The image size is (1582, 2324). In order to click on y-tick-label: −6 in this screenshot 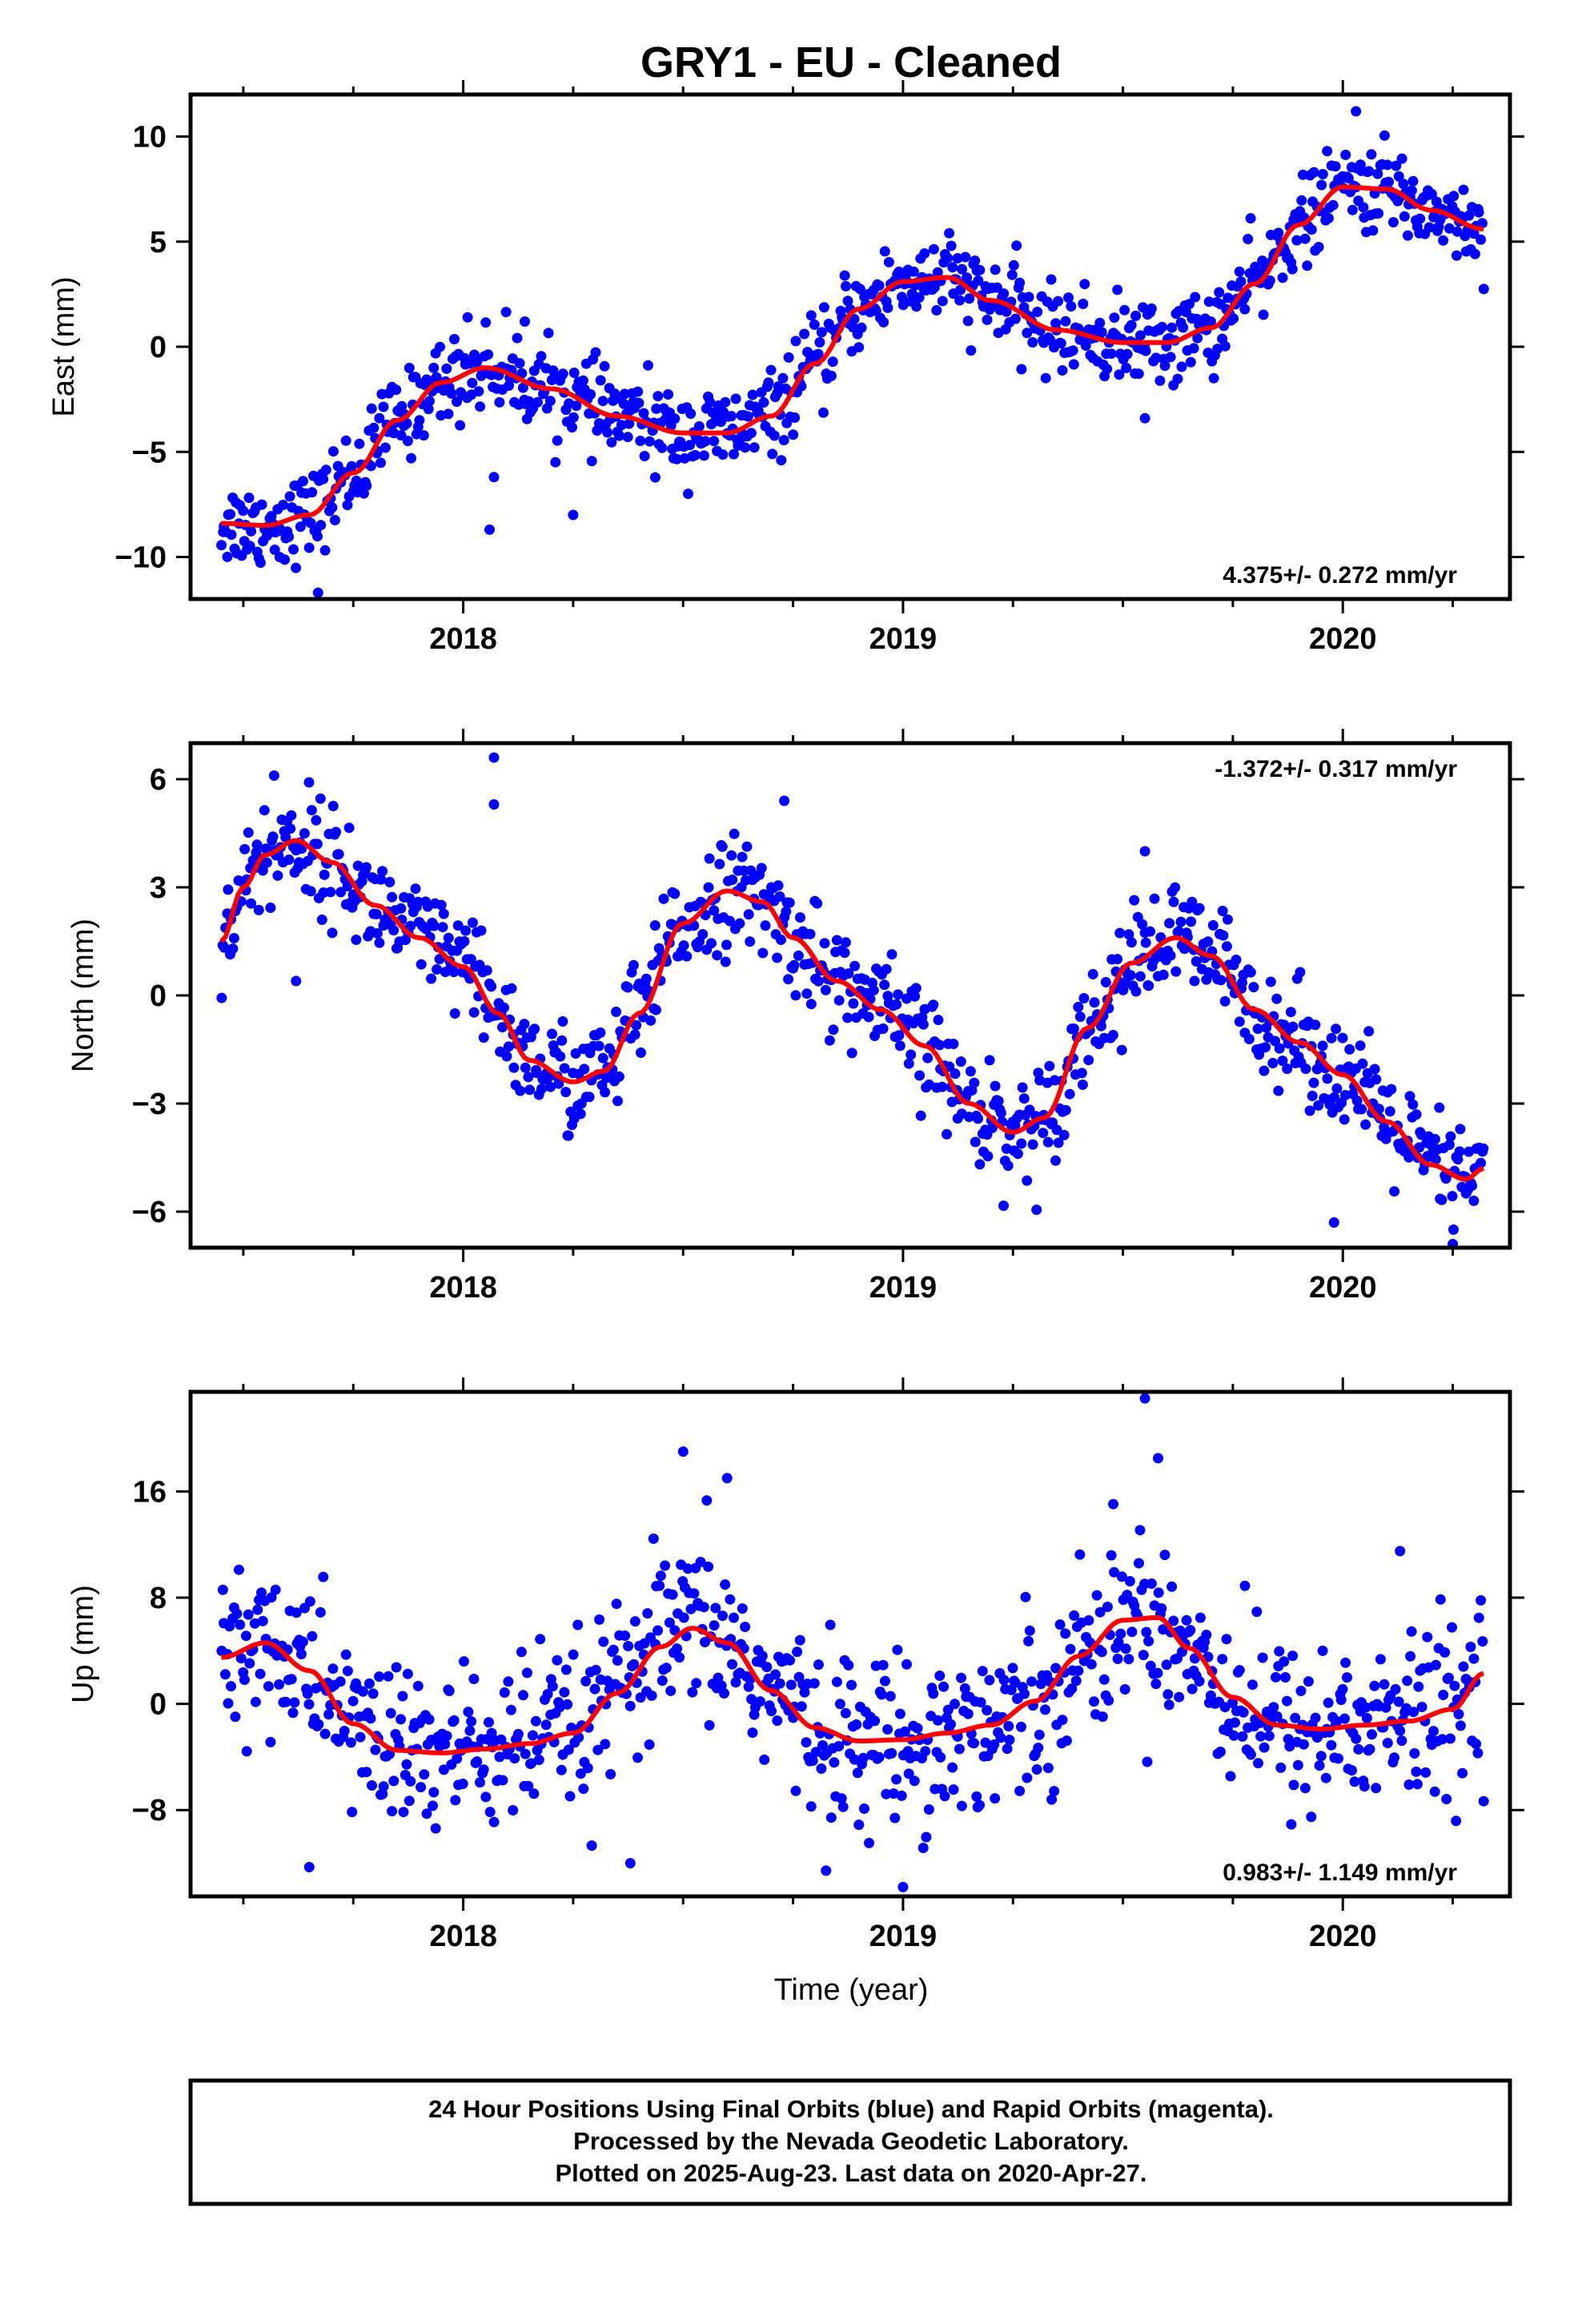, I will do `click(149, 1212)`.